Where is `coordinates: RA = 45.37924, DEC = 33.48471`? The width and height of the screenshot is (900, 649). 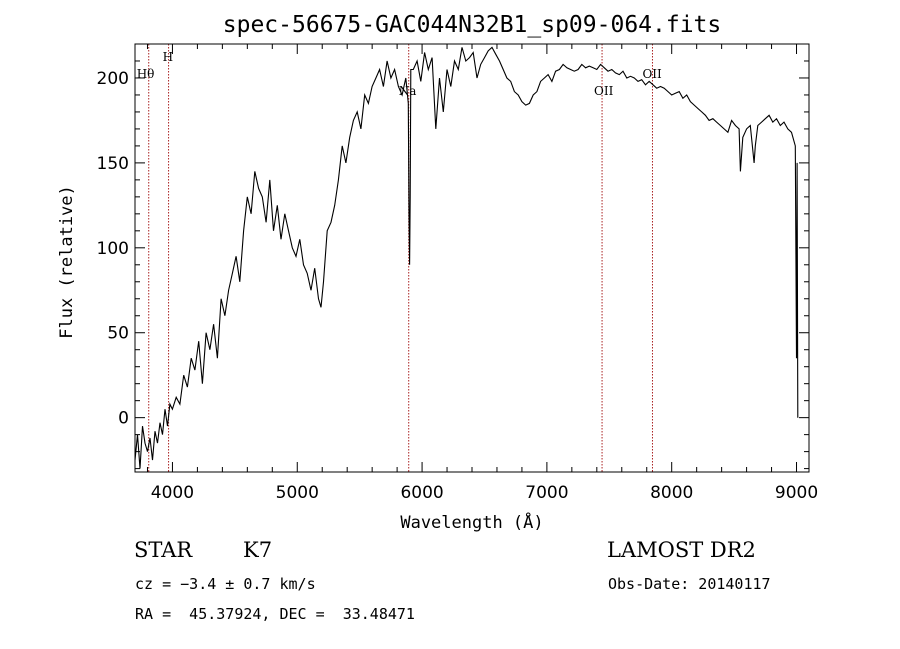 coordinates: RA = 45.37924, DEC = 33.48471 is located at coordinates (275, 614).